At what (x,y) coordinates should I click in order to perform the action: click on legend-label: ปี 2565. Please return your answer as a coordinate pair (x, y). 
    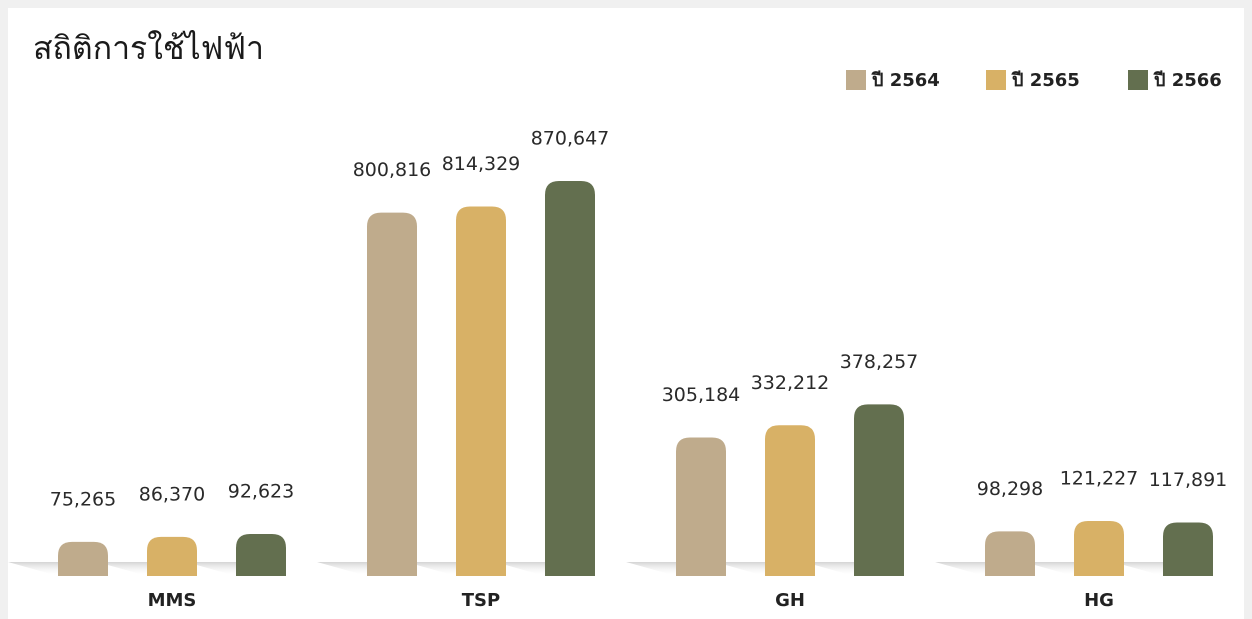
    Looking at the image, I should click on (1045, 80).